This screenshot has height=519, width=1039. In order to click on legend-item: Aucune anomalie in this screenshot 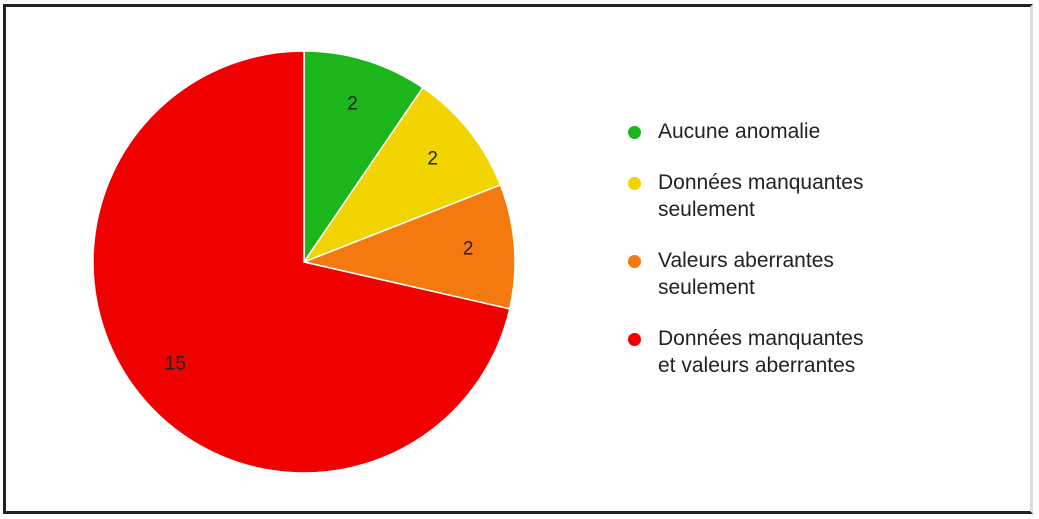, I will do `click(751, 131)`.